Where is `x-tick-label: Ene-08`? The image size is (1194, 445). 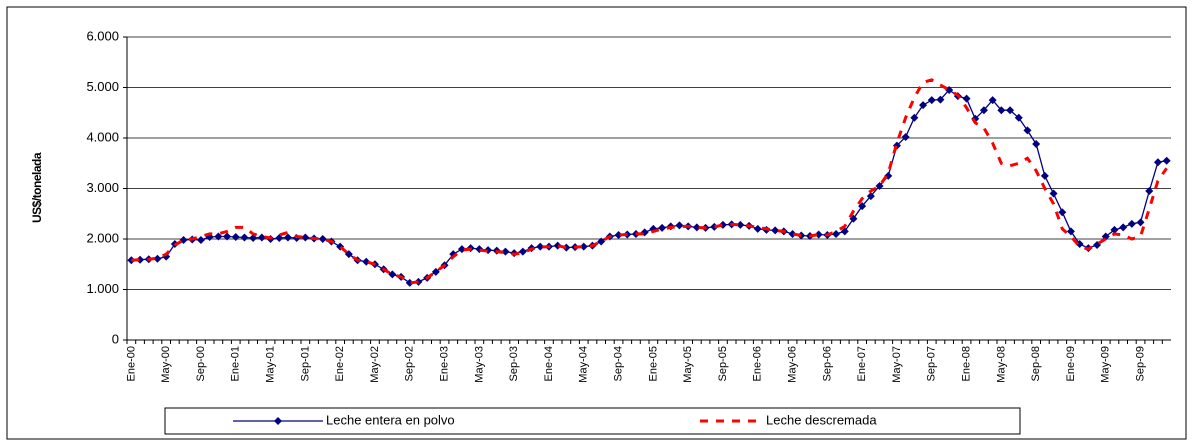
x-tick-label: Ene-08 is located at coordinates (966, 363).